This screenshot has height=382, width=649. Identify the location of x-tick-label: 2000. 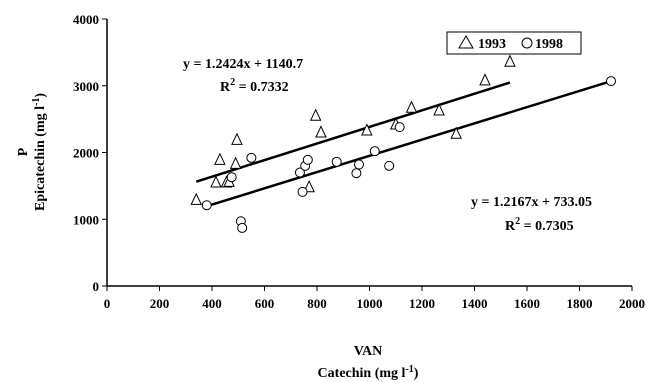
(632, 303).